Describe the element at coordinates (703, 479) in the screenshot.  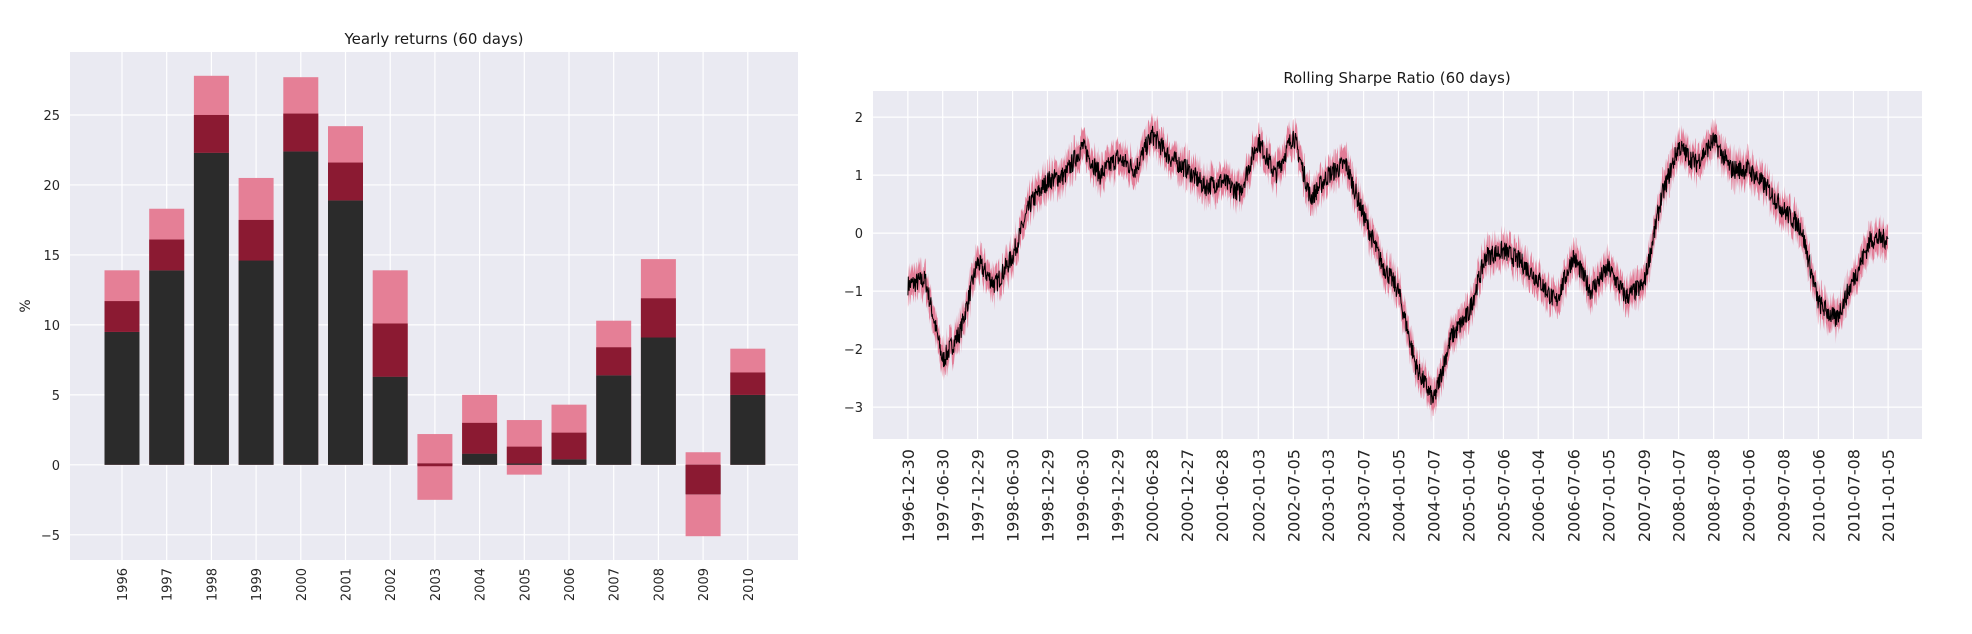
I see `bar-inner-band-2009` at that location.